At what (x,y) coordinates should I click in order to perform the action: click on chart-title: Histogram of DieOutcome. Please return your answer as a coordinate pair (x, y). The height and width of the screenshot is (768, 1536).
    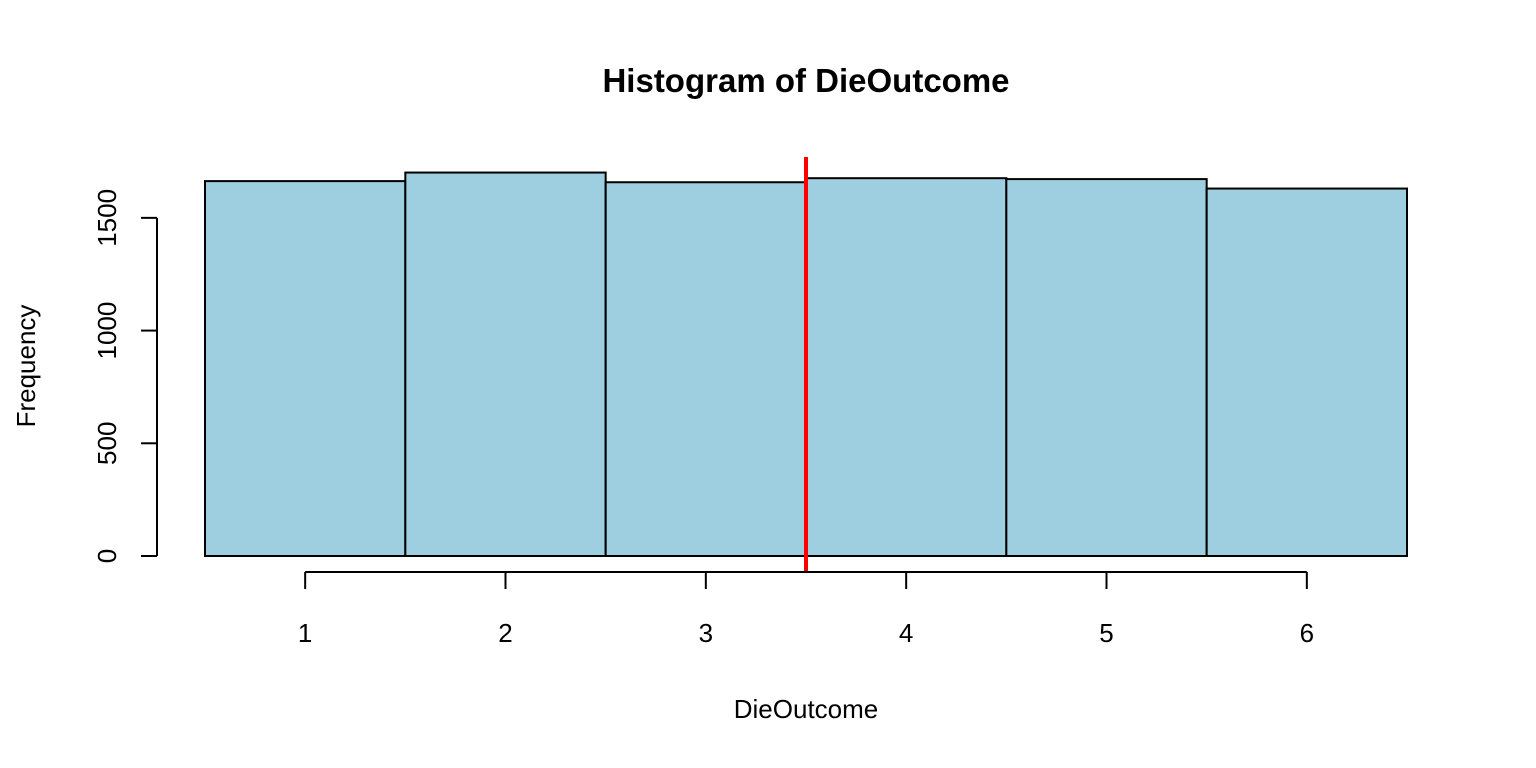
    Looking at the image, I should click on (805, 80).